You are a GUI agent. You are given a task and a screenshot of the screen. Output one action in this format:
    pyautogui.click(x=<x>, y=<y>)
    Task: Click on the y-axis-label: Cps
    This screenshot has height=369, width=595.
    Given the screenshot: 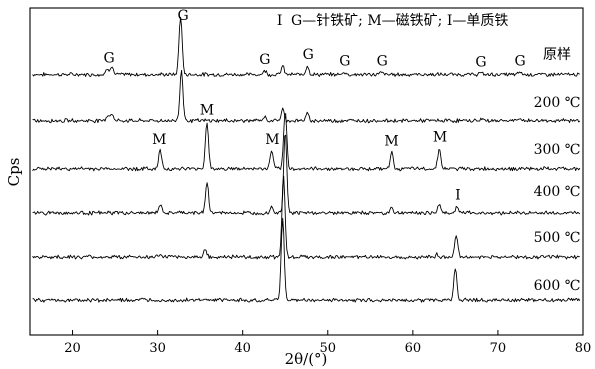 What is the action you would take?
    pyautogui.click(x=14, y=172)
    